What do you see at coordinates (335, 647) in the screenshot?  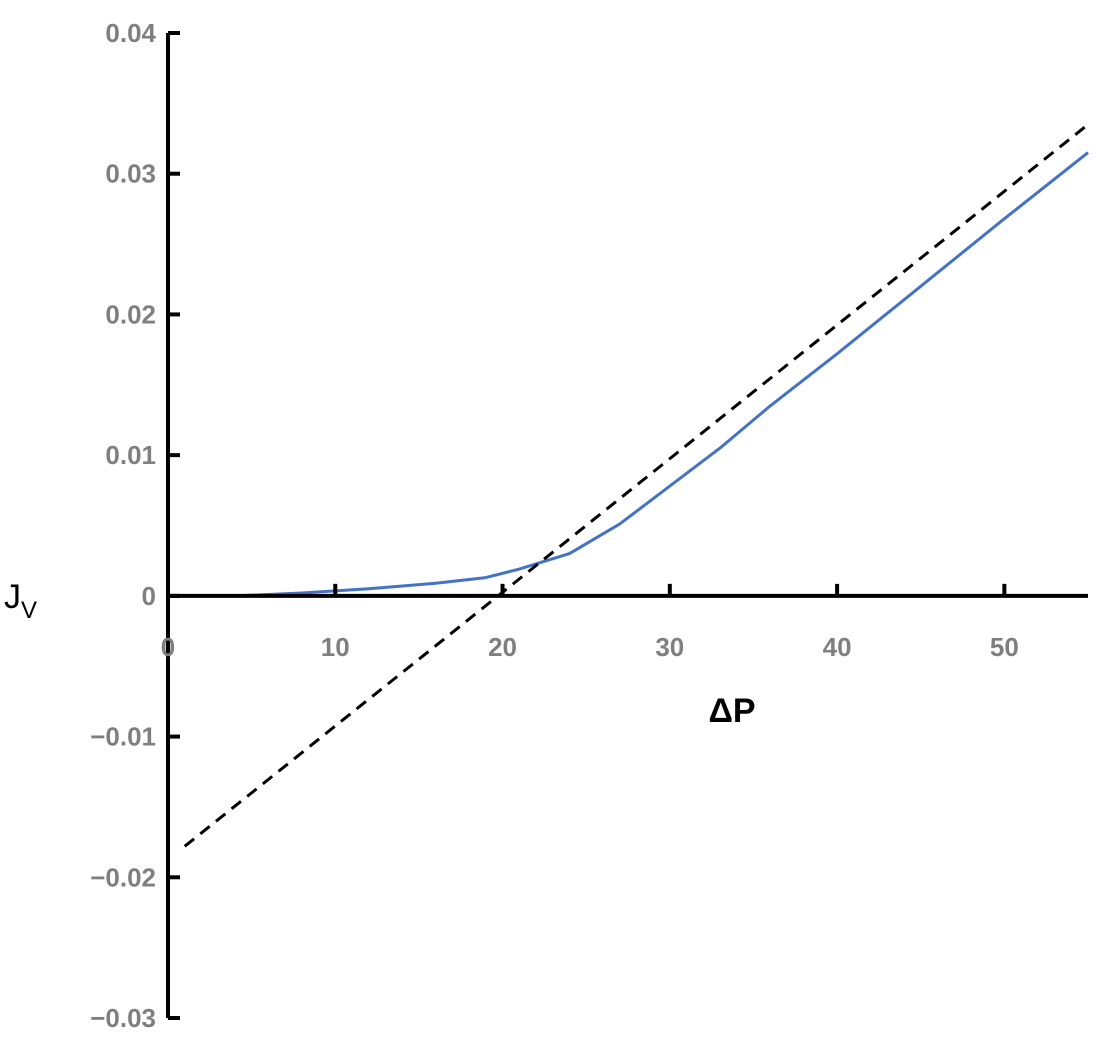 I see `x-tick-label: 10` at bounding box center [335, 647].